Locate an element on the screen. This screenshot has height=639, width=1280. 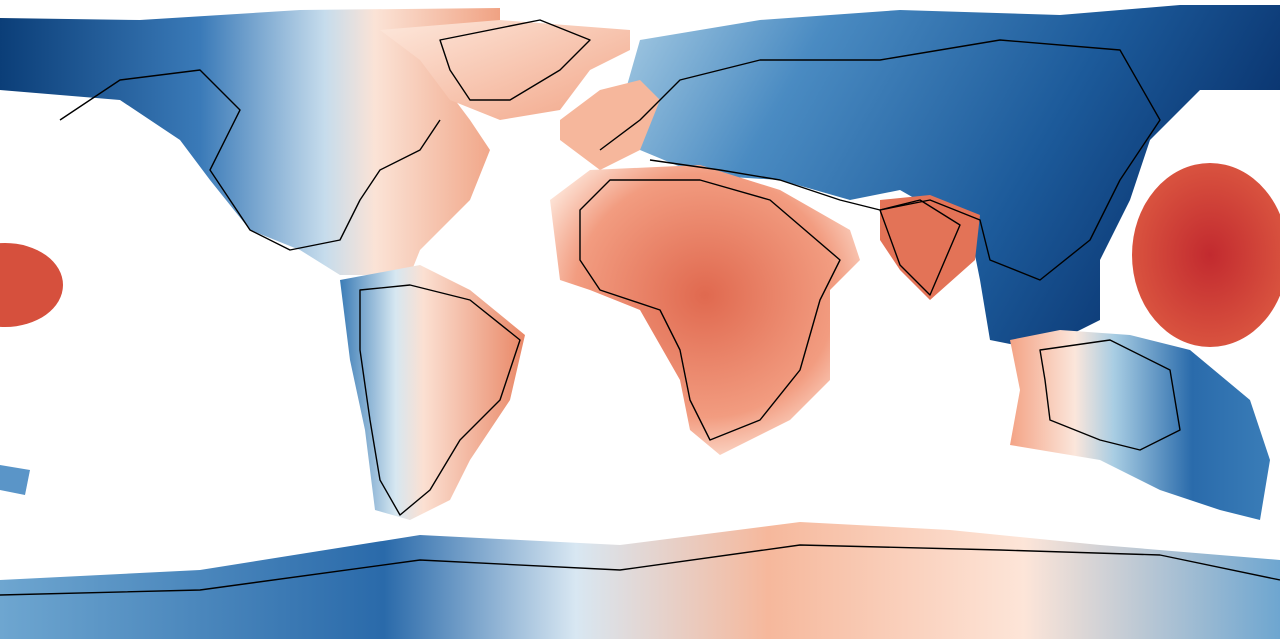
west-edge-field is located at coordinates (15, 480).